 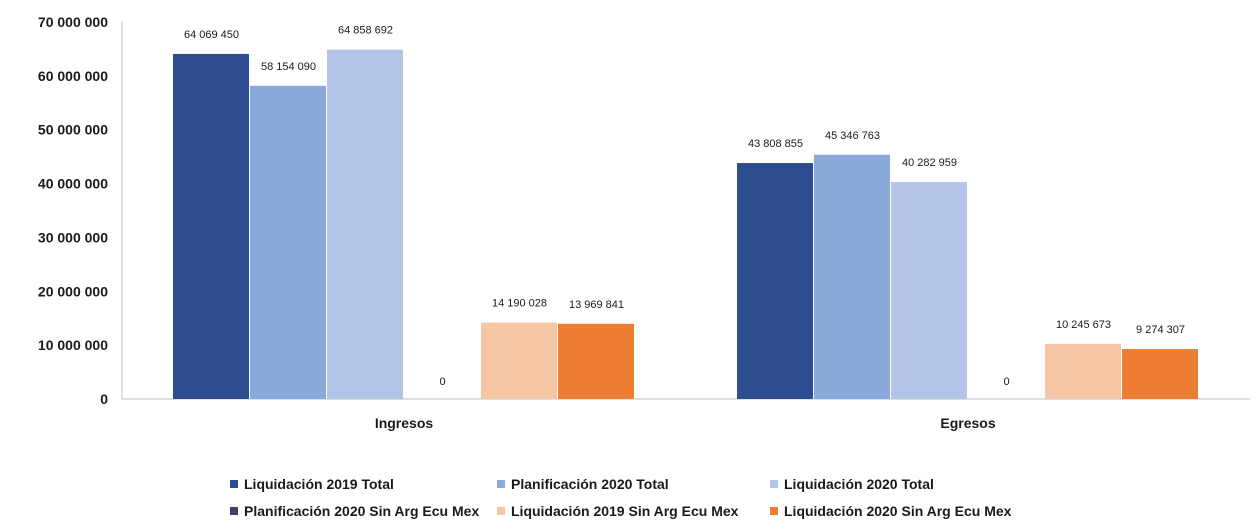 What do you see at coordinates (365, 31) in the screenshot?
I see `data-label: 64 858 692` at bounding box center [365, 31].